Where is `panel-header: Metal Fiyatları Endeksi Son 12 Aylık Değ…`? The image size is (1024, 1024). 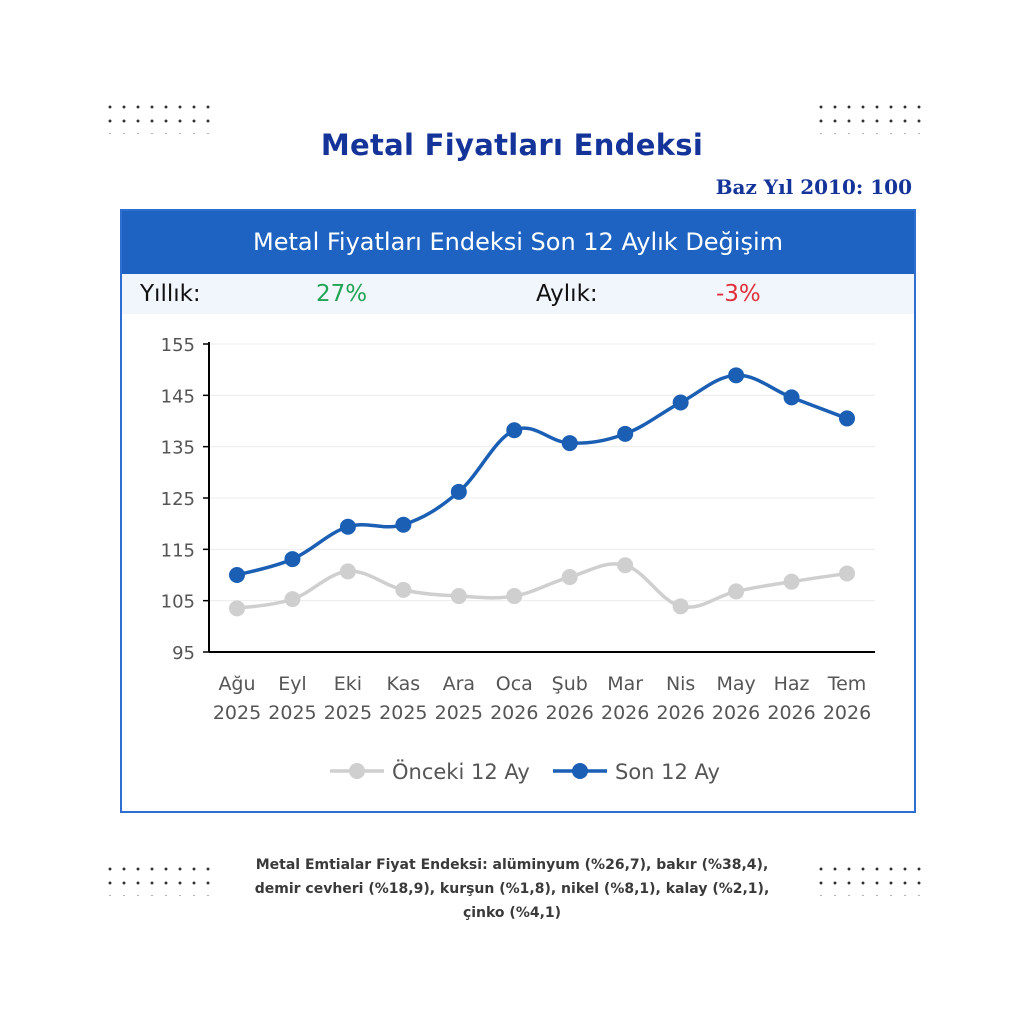 panel-header: Metal Fiyatları Endeksi Son 12 Aylık Değ… is located at coordinates (518, 242).